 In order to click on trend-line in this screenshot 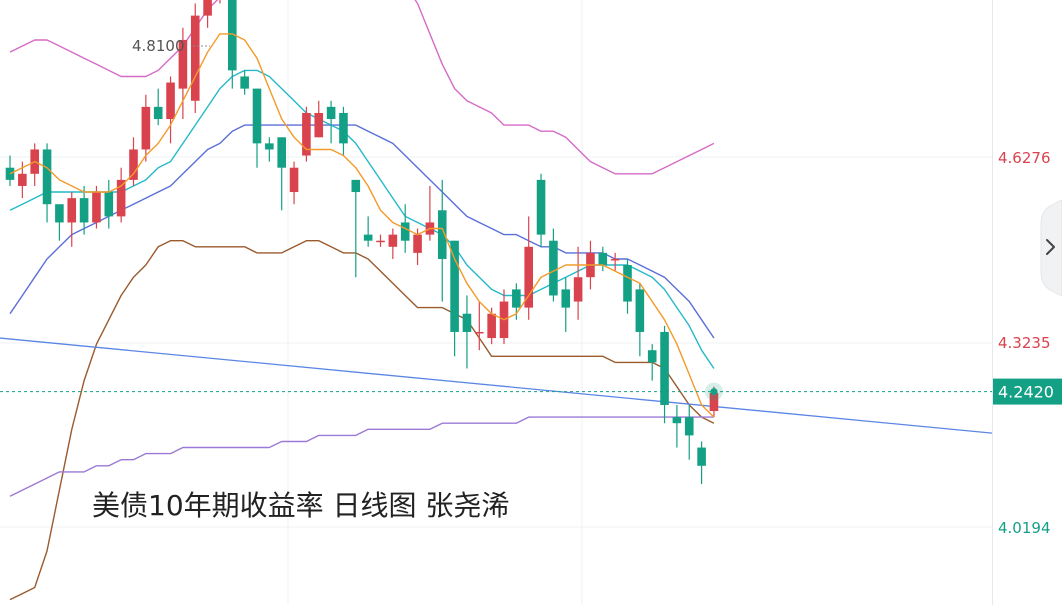, I will do `click(496, 385)`.